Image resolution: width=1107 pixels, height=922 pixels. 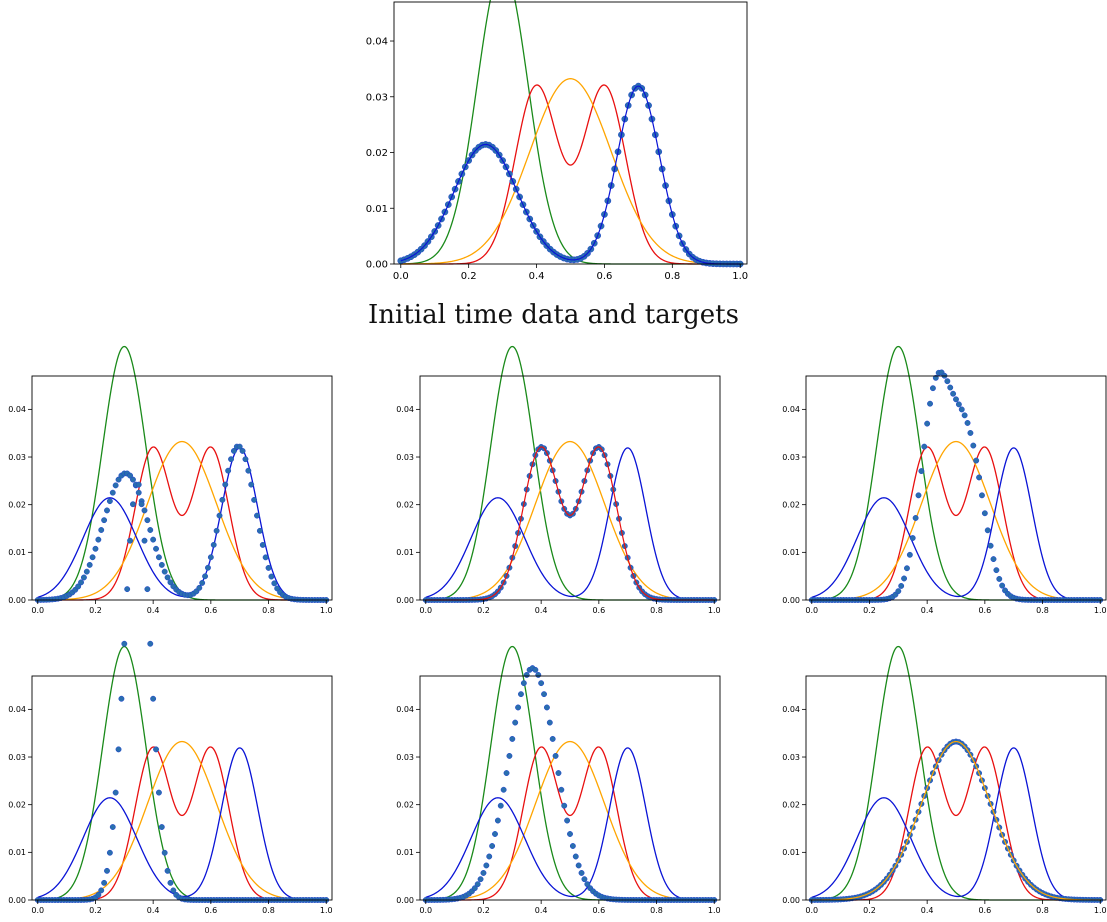 I want to click on orange-overlay-line, so click(x=956, y=820).